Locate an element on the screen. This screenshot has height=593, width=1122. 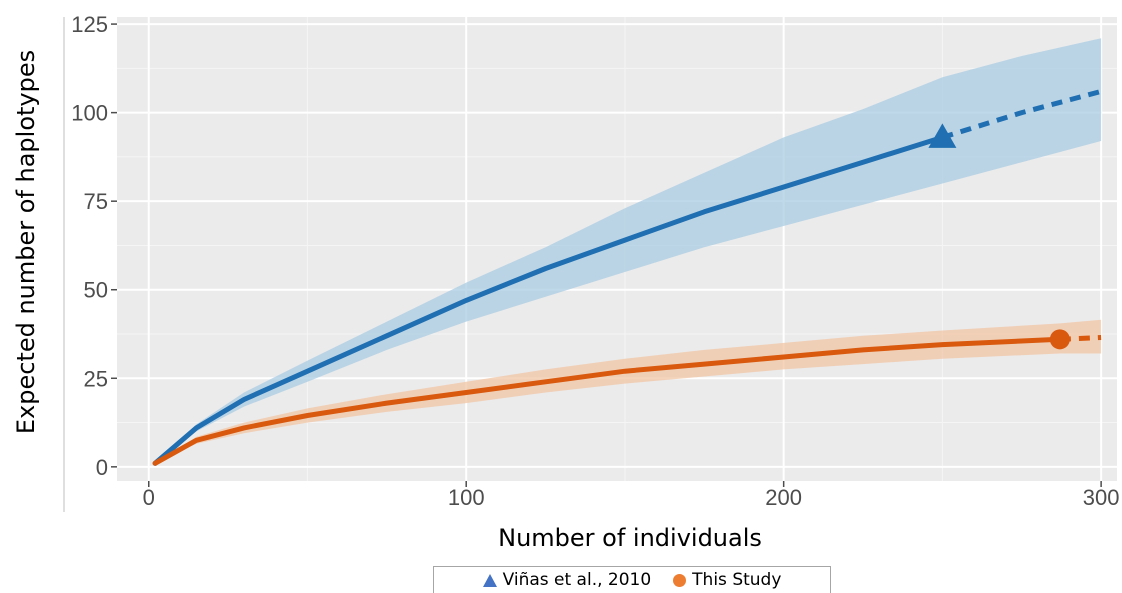
legend-label-this-study: This Study is located at coordinates (737, 580).